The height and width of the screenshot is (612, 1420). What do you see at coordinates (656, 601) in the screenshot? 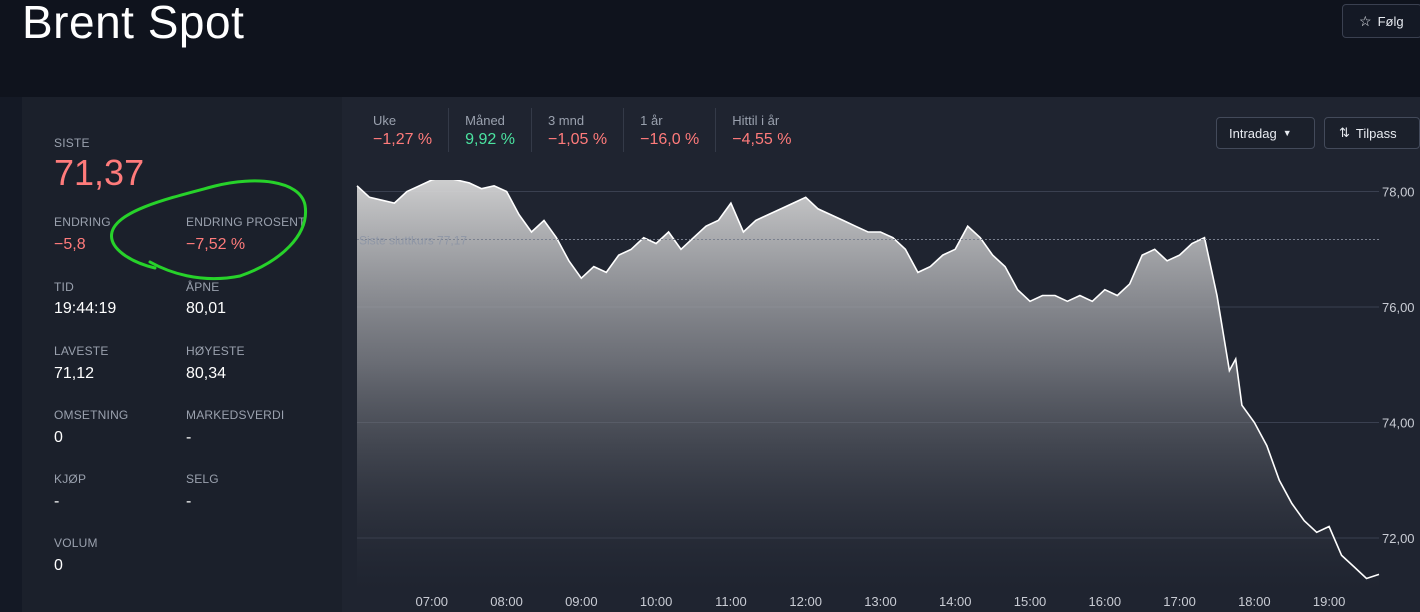
I see `x-tick-label: 10:00` at bounding box center [656, 601].